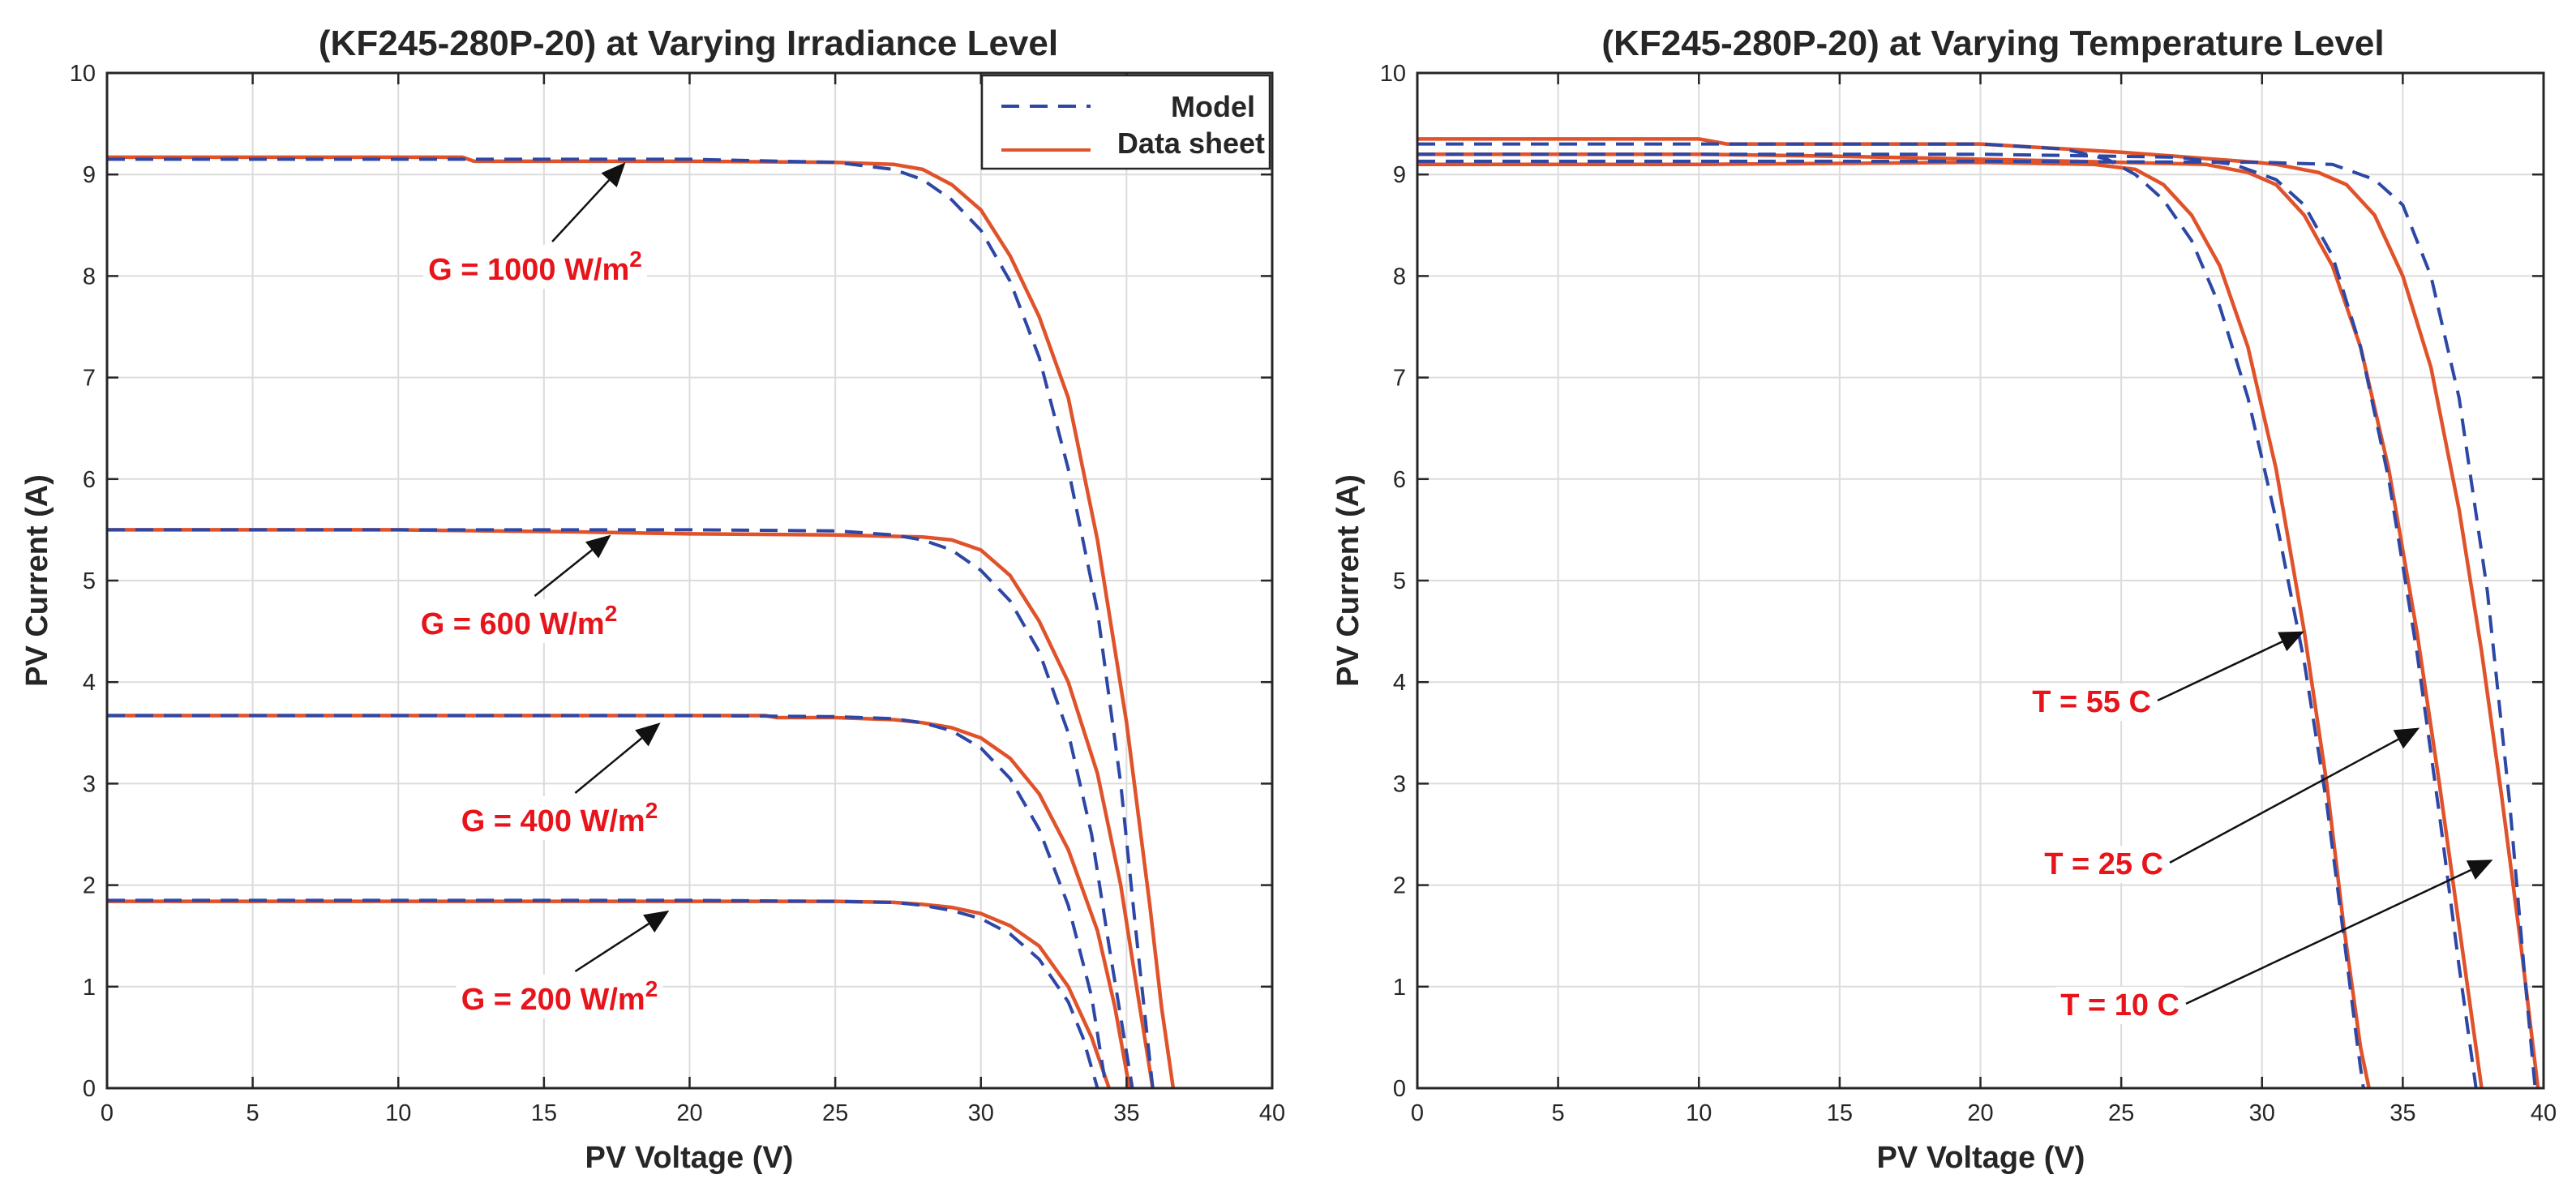  I want to click on annotation: T = 10 C, so click(2274, 941).